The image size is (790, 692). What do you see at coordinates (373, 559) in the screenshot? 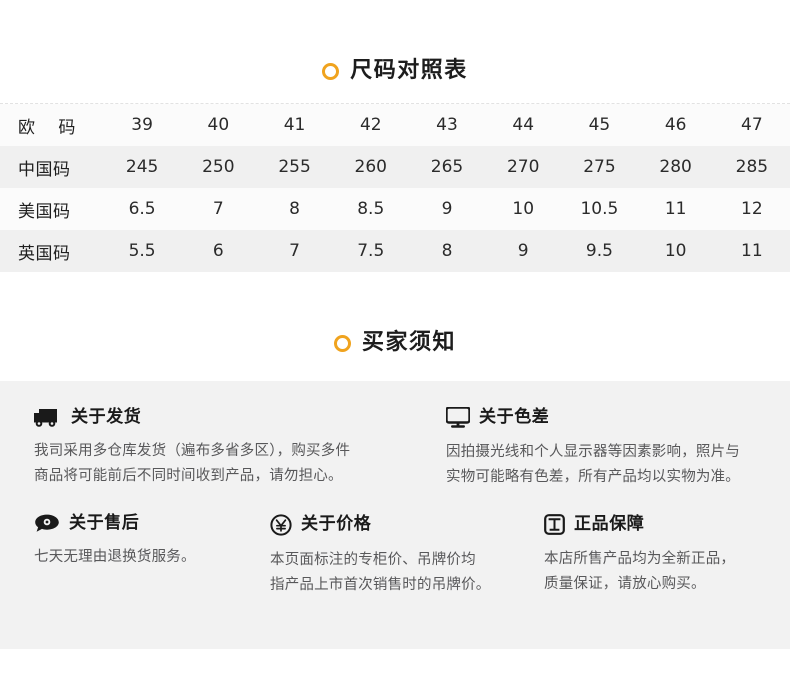
I see `notice-text-line: 本页面标注的专柜价、吊牌价均` at bounding box center [373, 559].